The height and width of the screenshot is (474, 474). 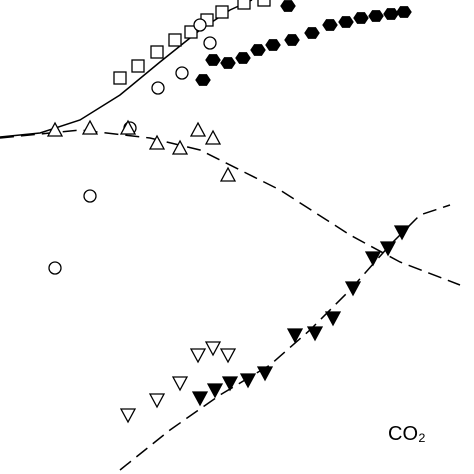 I want to click on annotation: CO₂, so click(x=407, y=434).